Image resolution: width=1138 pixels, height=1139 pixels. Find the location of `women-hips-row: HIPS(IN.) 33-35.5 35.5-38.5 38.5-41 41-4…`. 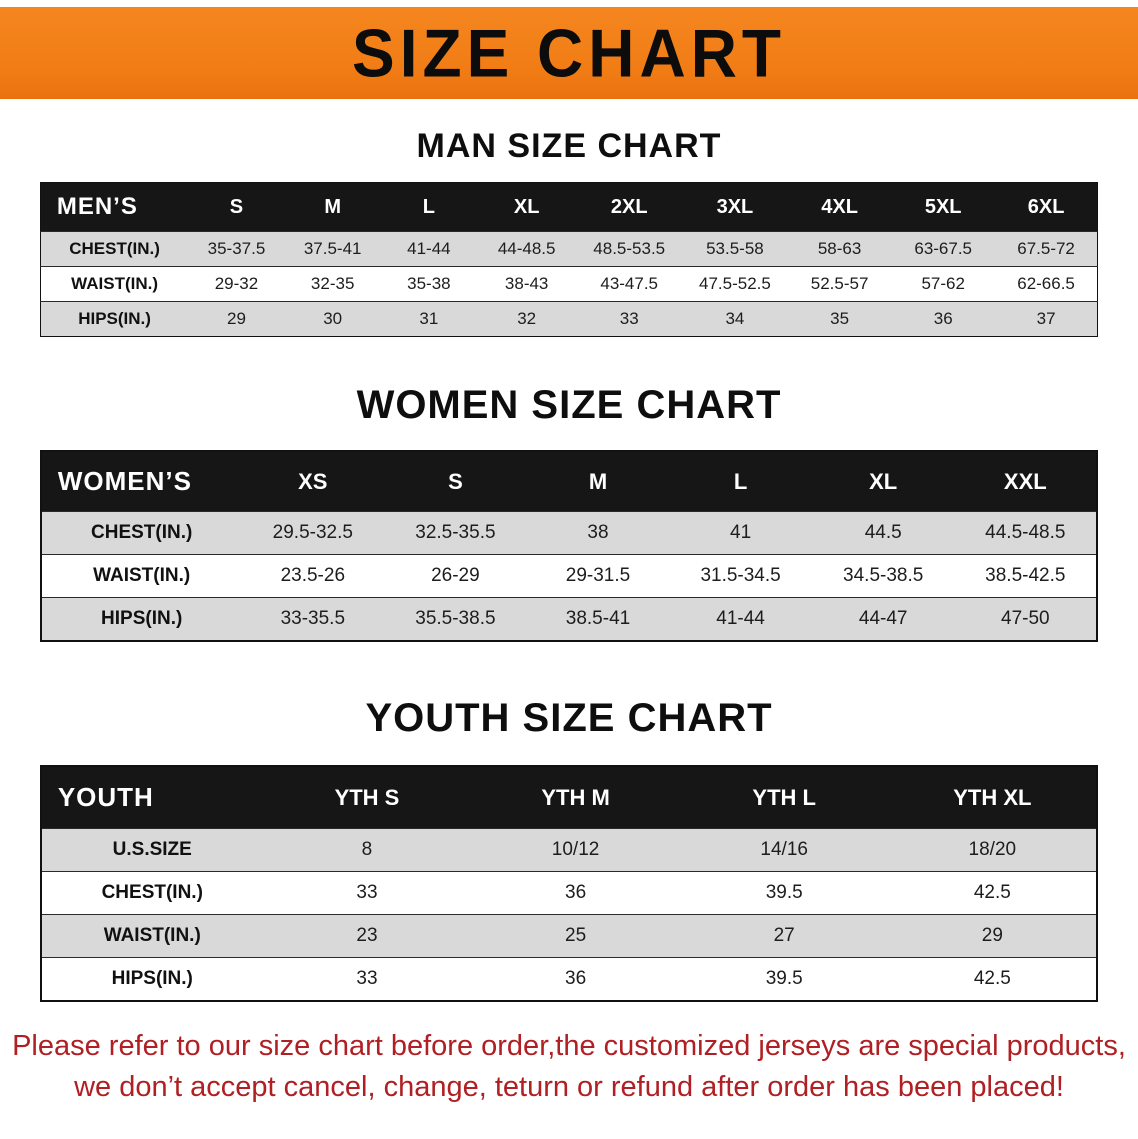

women-hips-row: HIPS(IN.) 33-35.5 35.5-38.5 38.5-41 41-4… is located at coordinates (569, 619).